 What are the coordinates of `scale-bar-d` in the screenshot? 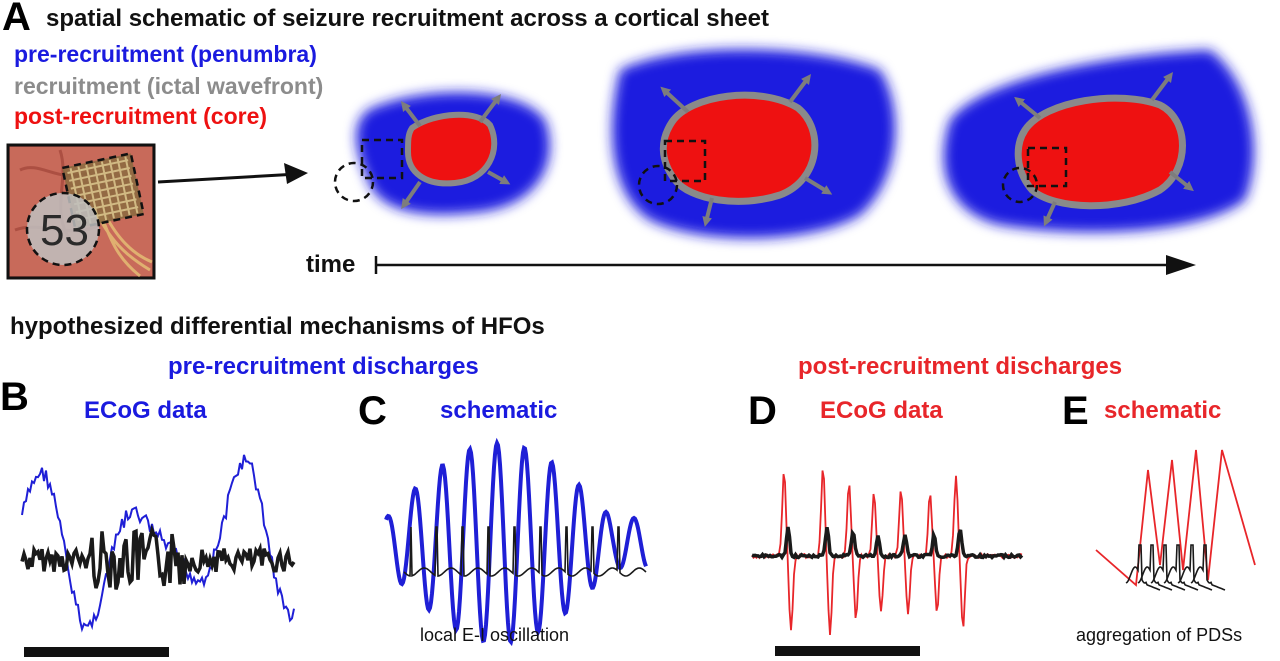 It's located at (847, 651).